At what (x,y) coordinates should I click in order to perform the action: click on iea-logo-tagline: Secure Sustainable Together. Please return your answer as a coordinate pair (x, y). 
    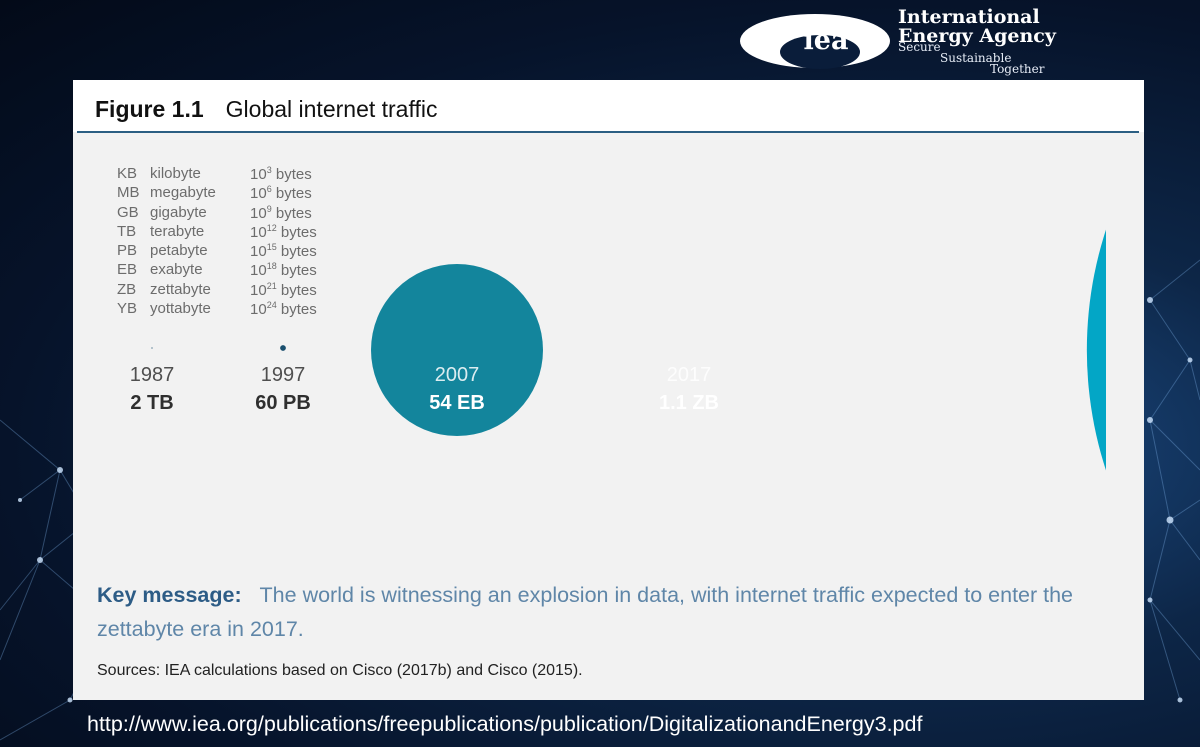
    Looking at the image, I should click on (971, 58).